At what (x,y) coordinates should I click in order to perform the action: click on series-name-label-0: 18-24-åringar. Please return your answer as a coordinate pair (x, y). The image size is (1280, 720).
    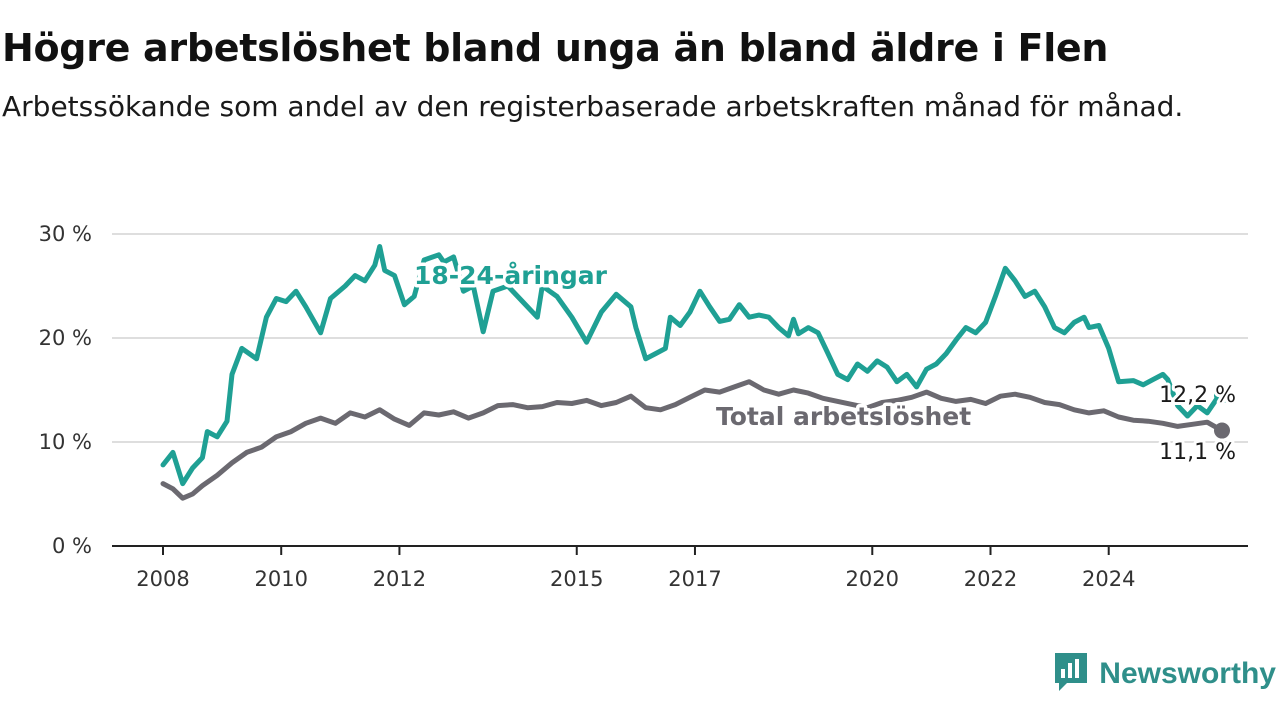
    Looking at the image, I should click on (511, 275).